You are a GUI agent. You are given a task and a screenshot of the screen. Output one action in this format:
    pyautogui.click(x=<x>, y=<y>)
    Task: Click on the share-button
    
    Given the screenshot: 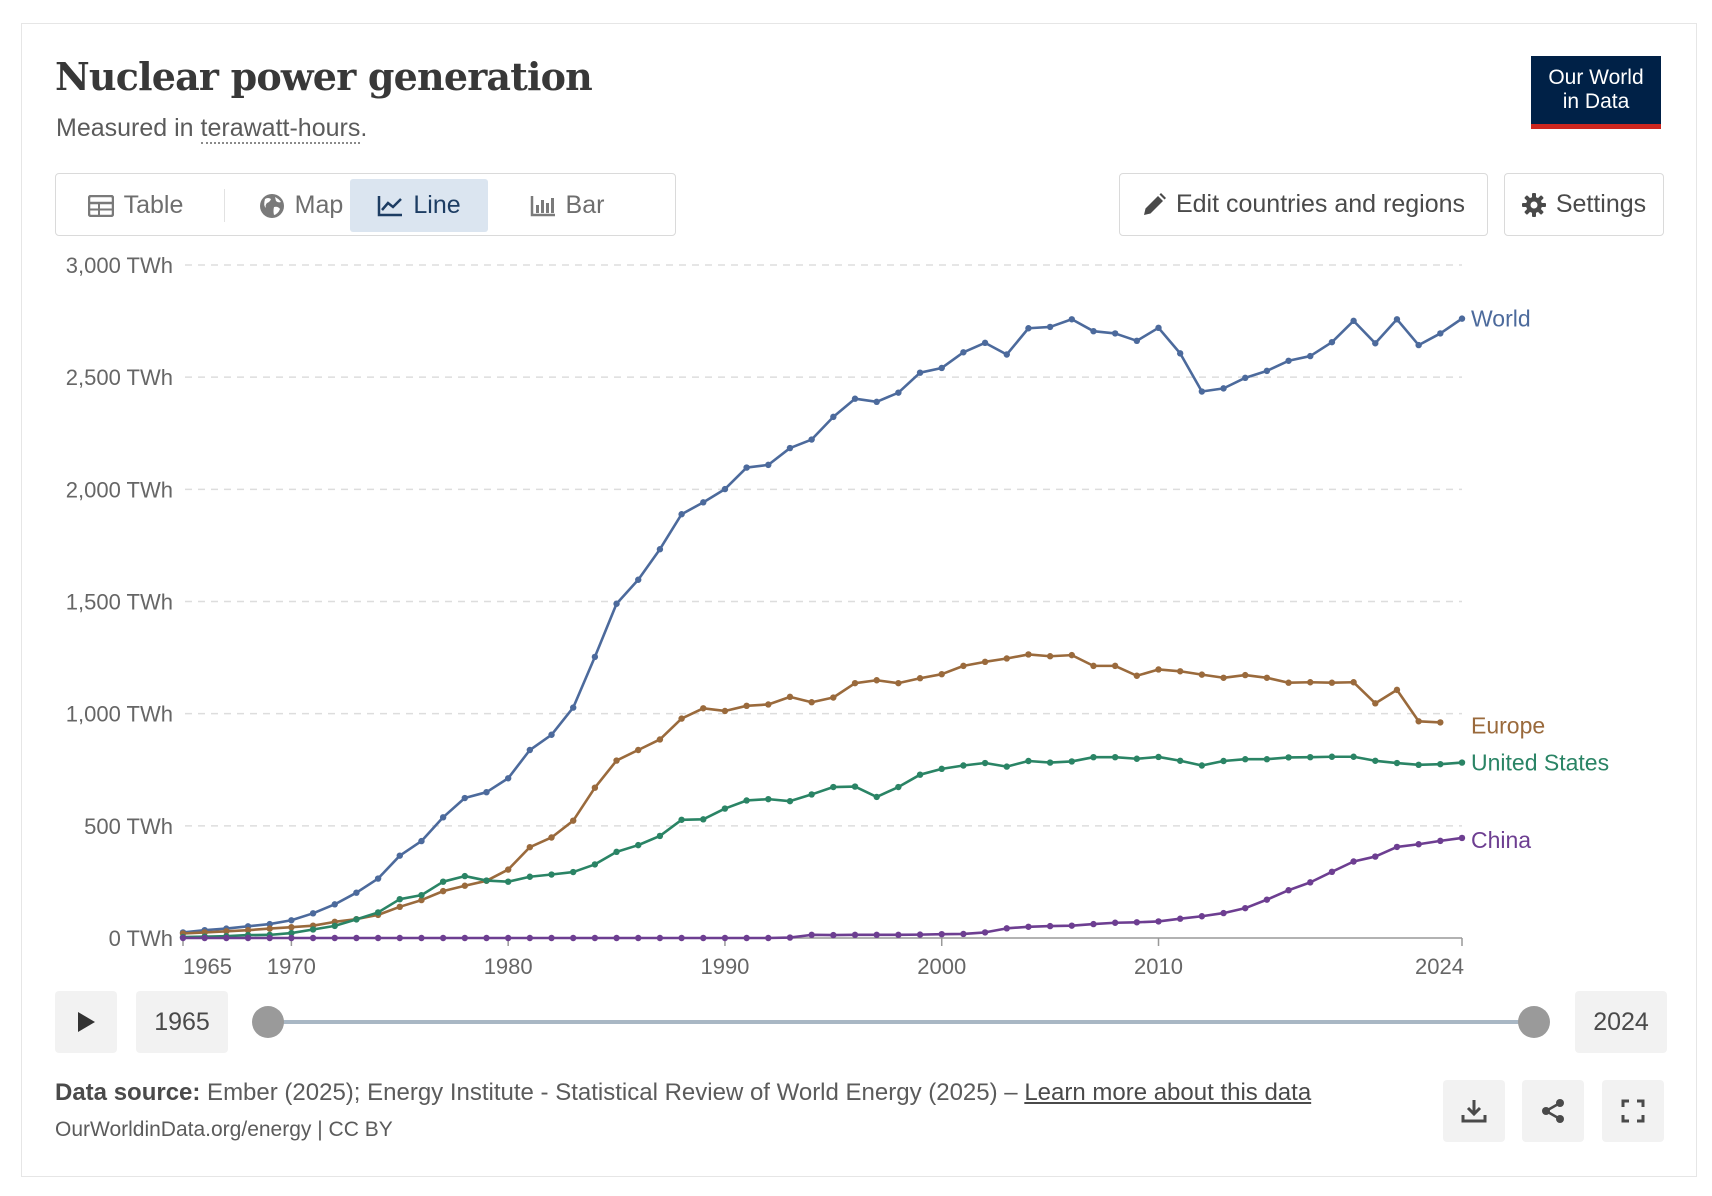 What is the action you would take?
    pyautogui.click(x=1553, y=1111)
    